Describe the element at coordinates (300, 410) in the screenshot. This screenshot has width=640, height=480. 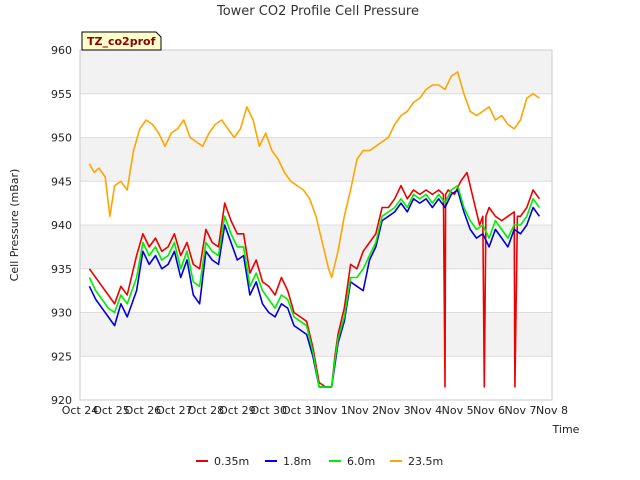
I see `x-tick-label: Oct 31` at that location.